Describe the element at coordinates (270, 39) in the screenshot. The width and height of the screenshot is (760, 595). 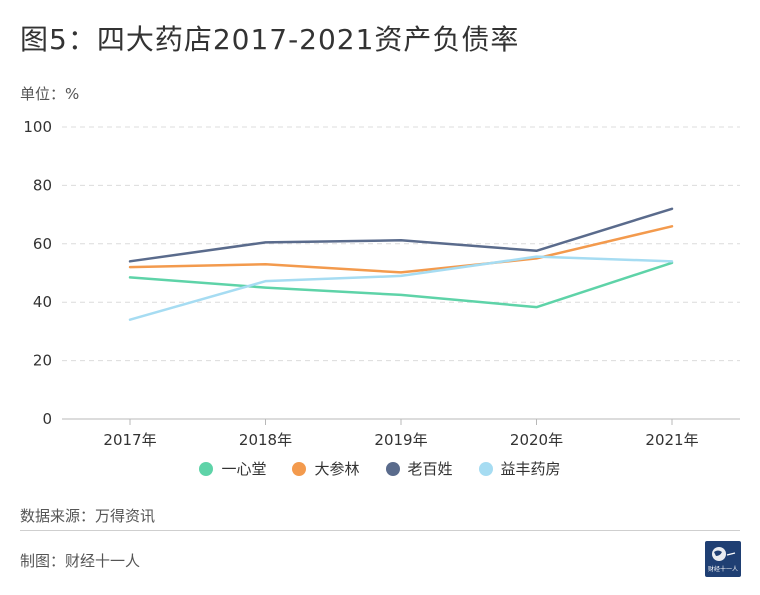
I see `chart-title: 图5：四大药店2017-2021资产负债率` at that location.